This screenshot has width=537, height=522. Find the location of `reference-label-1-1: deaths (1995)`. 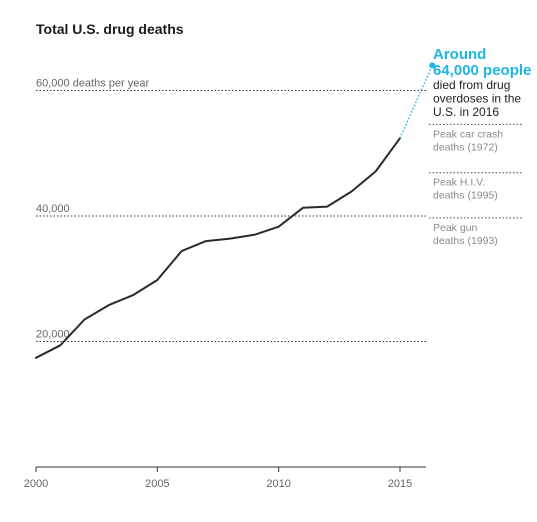

reference-label-1-1: deaths (1995) is located at coordinates (465, 196).